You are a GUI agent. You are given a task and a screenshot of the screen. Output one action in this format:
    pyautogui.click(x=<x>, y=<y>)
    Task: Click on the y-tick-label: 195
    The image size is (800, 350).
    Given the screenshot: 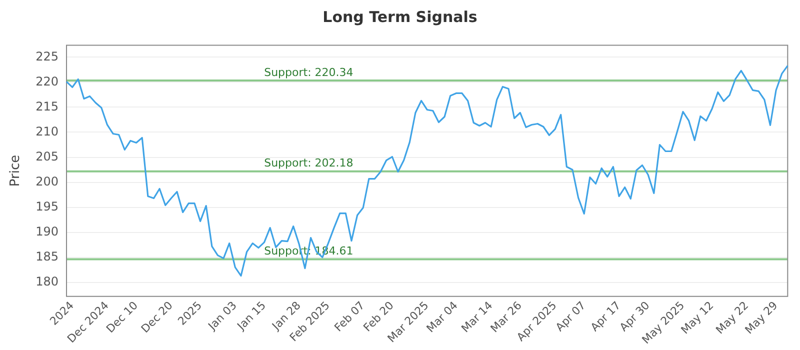 What is the action you would take?
    pyautogui.click(x=47, y=206)
    